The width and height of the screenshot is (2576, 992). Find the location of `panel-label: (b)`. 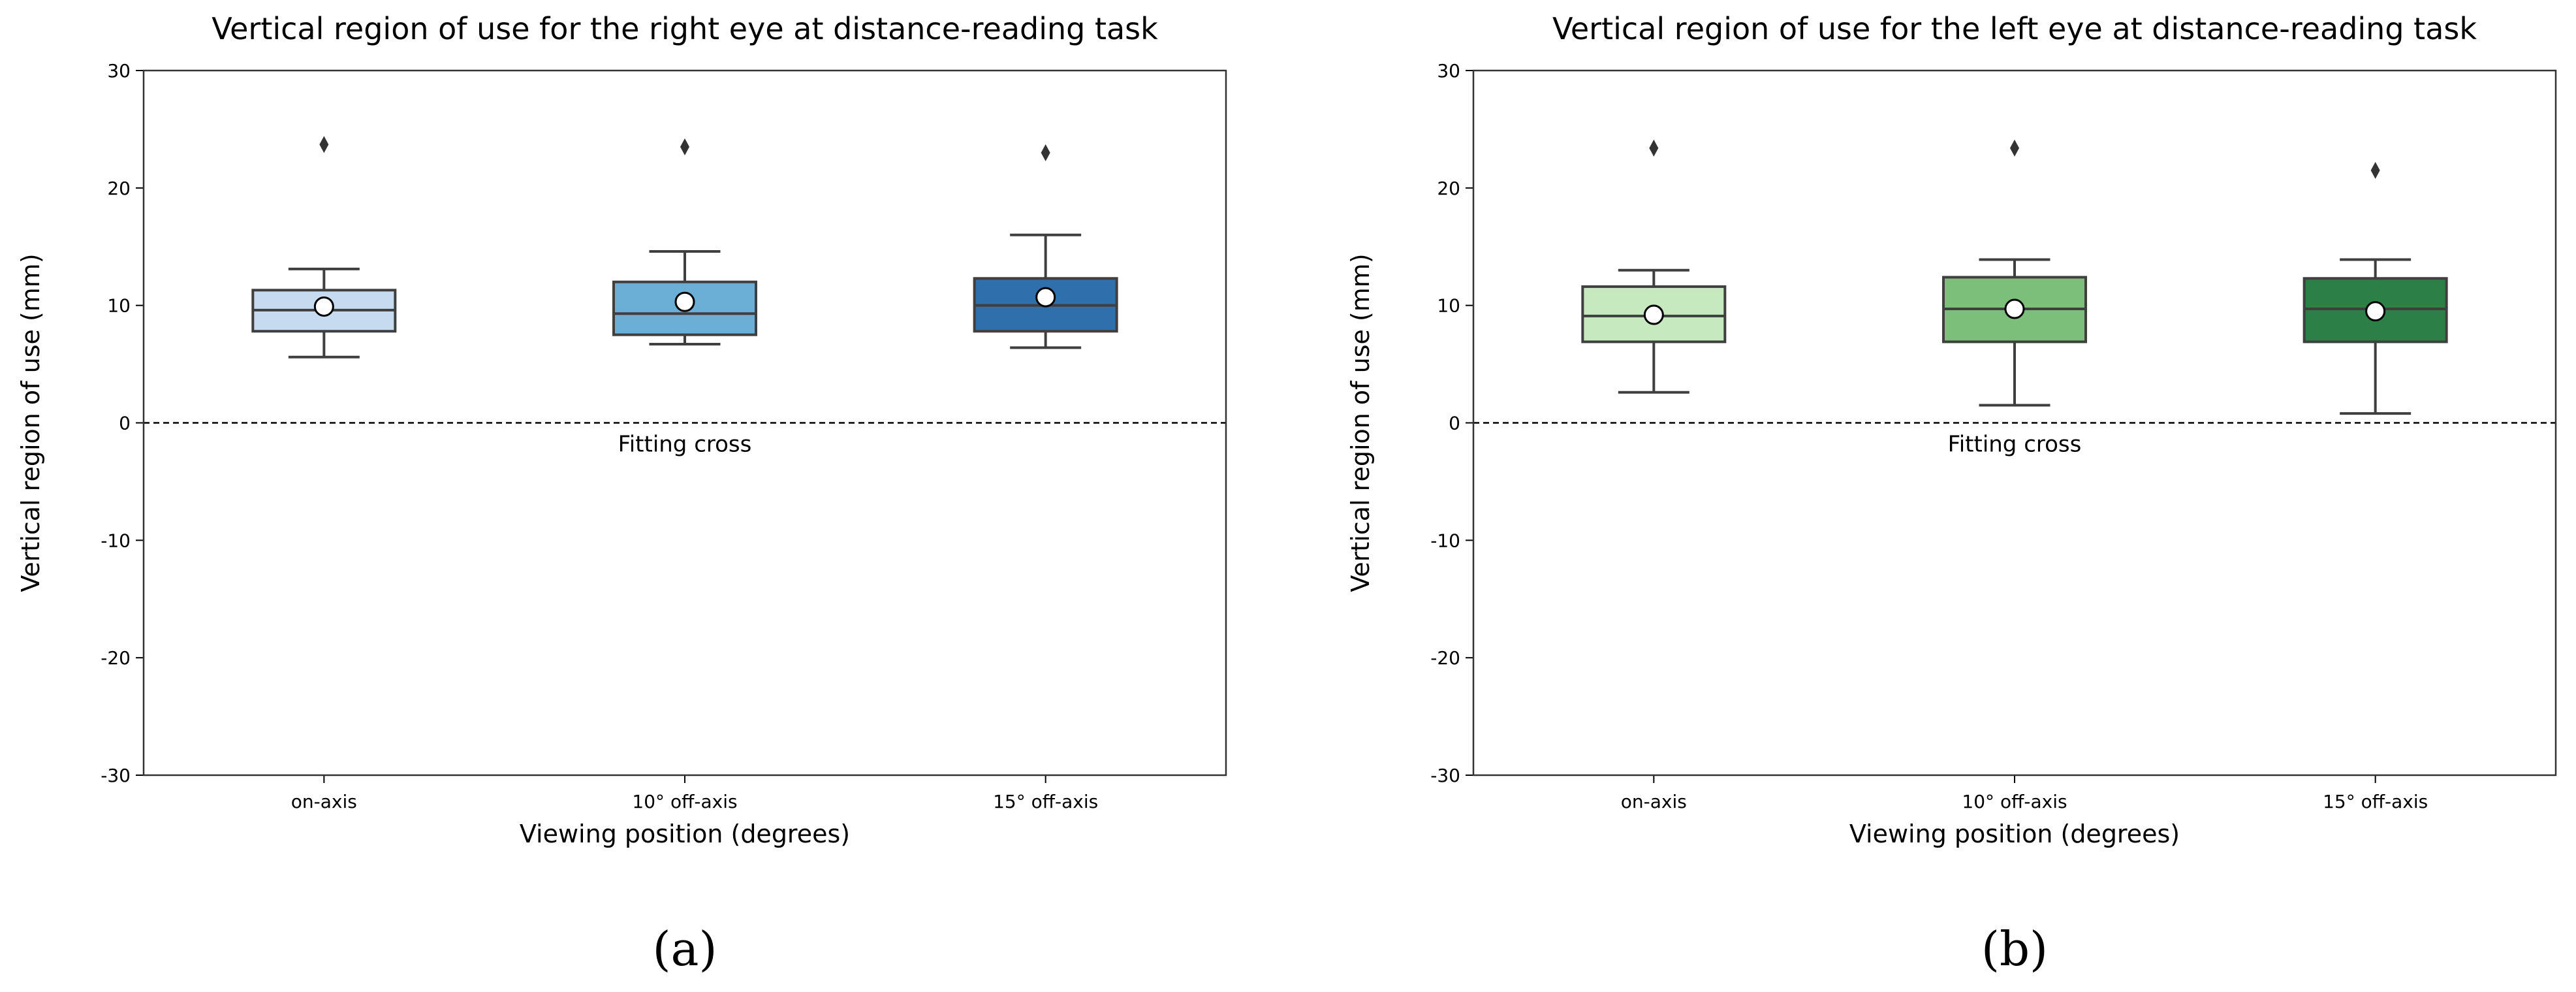

panel-label: (b) is located at coordinates (2014, 948).